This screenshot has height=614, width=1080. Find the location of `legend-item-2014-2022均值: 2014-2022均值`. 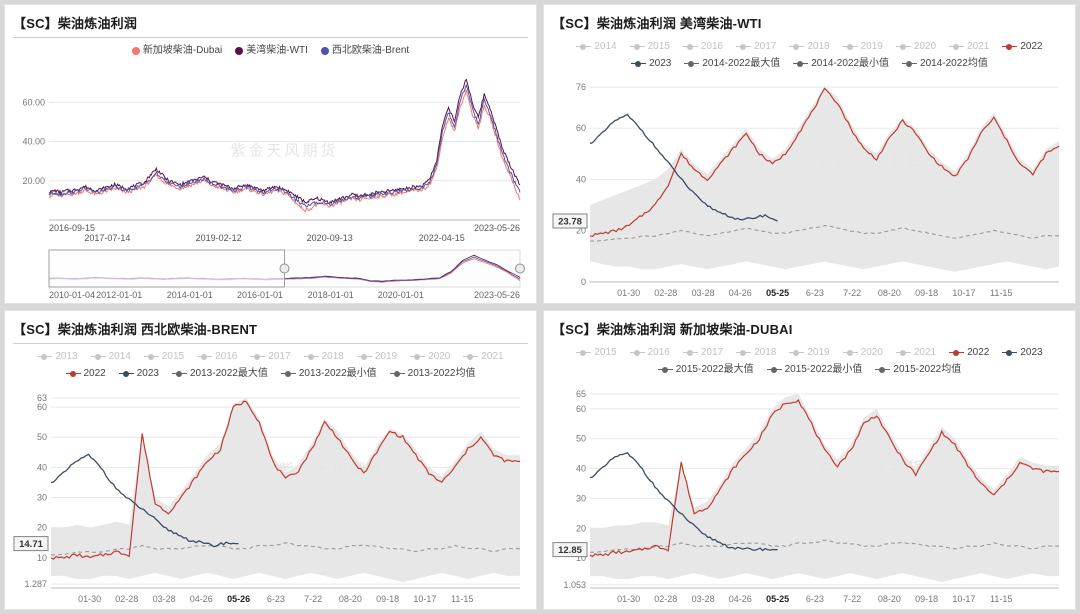

legend-item-2014-2022均值: 2014-2022均值 is located at coordinates (945, 63).